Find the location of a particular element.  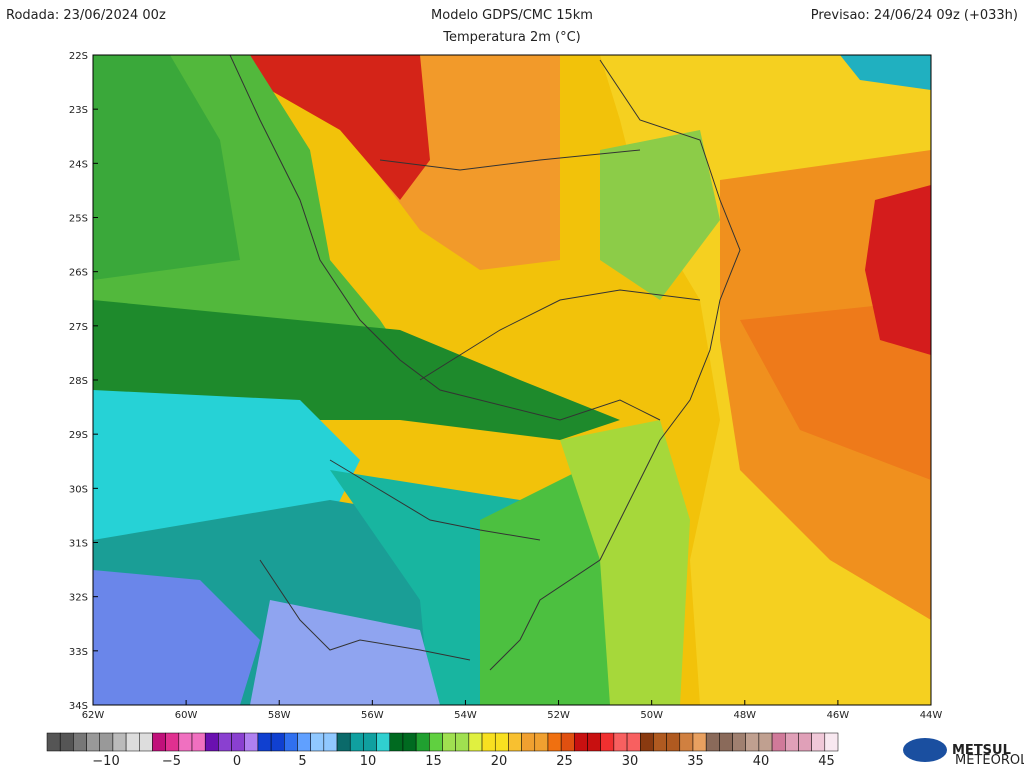

lon-label: 62W is located at coordinates (93, 715).